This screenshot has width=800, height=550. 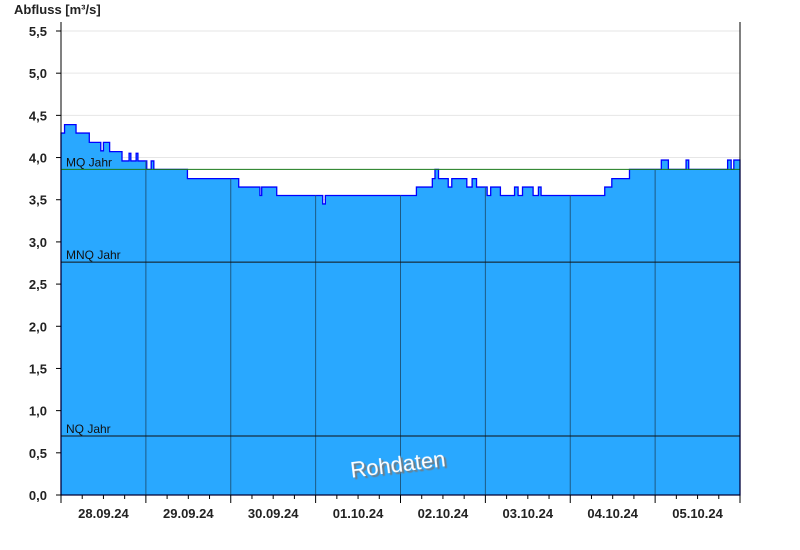 What do you see at coordinates (358, 513) in the screenshot?
I see `x-tick-label: 01.10.24` at bounding box center [358, 513].